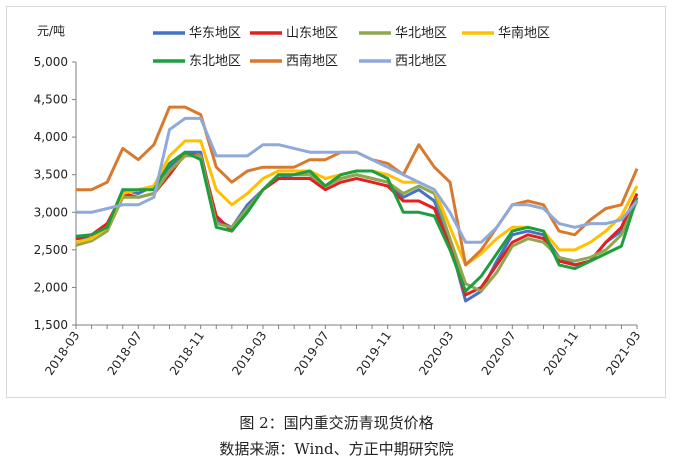 This screenshot has width=673, height=469. Describe the element at coordinates (623, 353) in the screenshot. I see `x-tick-label: 2021-03` at that location.